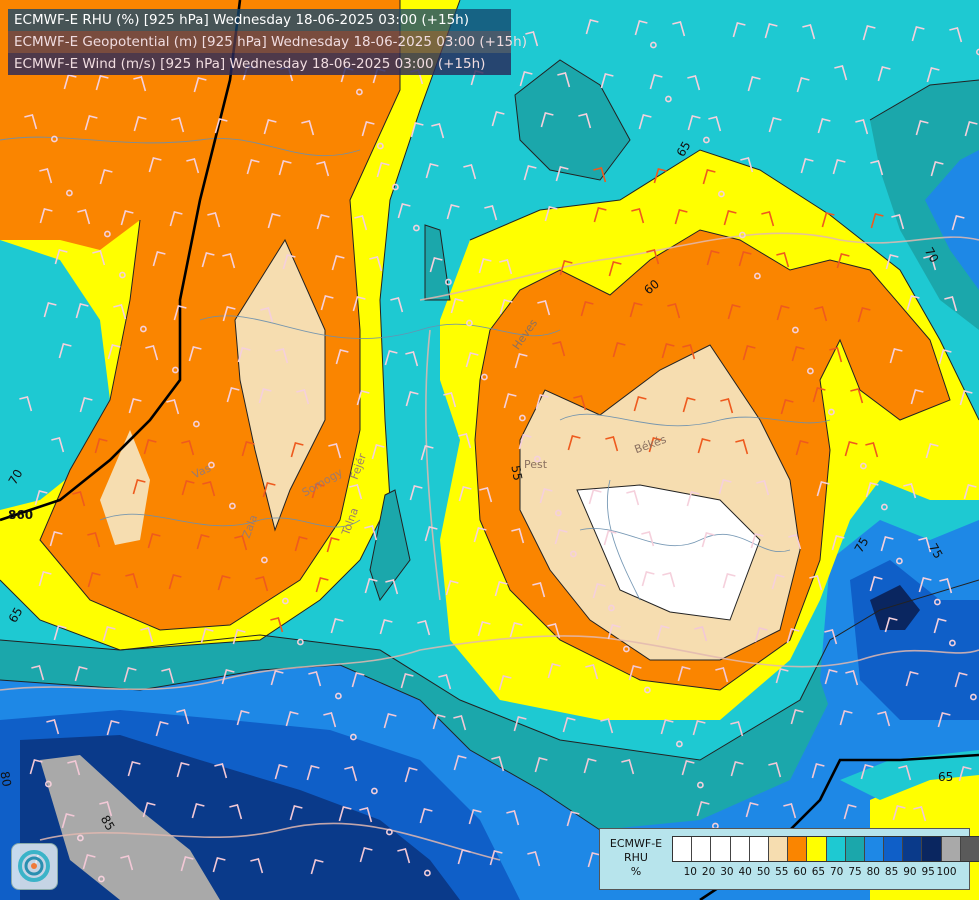 The width and height of the screenshot is (979, 900). What do you see at coordinates (825, 849) in the screenshot?
I see `legend-swatches` at bounding box center [825, 849].